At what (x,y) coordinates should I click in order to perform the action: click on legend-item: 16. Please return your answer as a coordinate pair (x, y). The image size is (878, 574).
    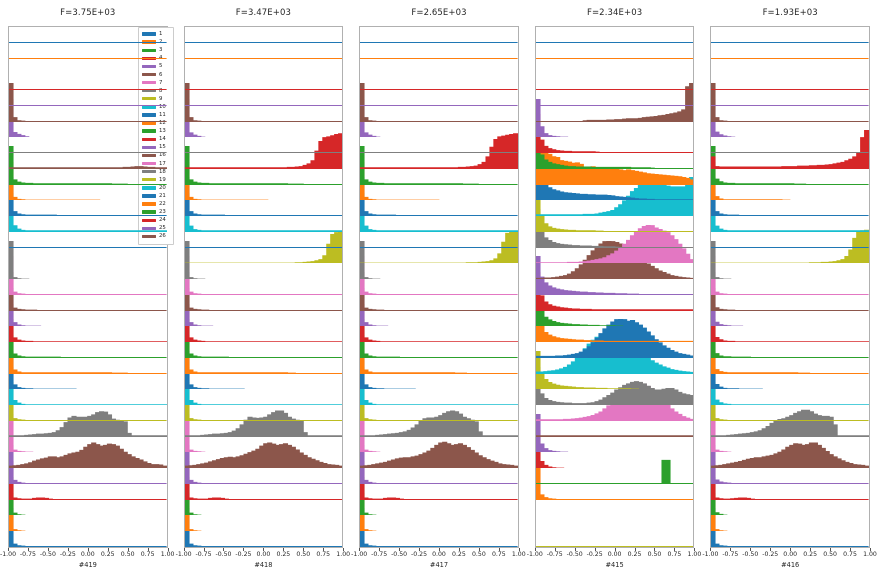
    Looking at the image, I should click on (156, 155).